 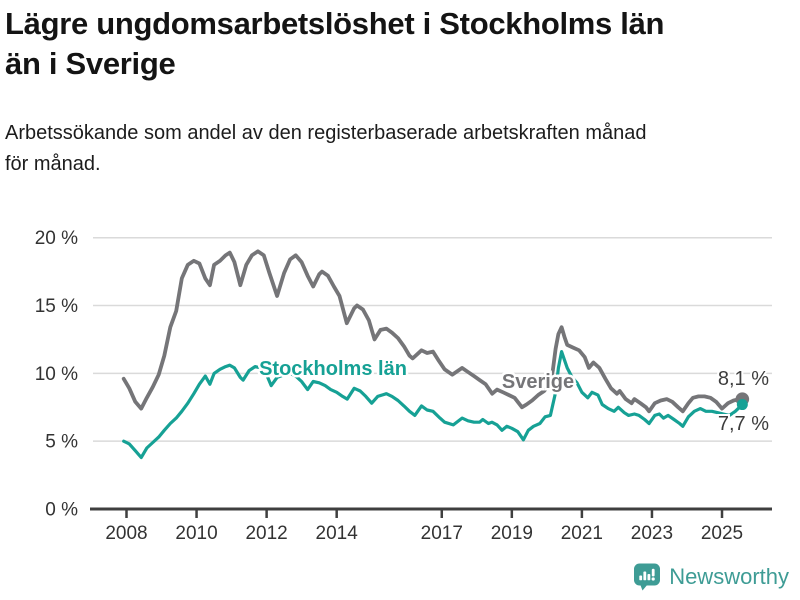 What do you see at coordinates (196, 533) in the screenshot?
I see `x-tick-label: 2010` at bounding box center [196, 533].